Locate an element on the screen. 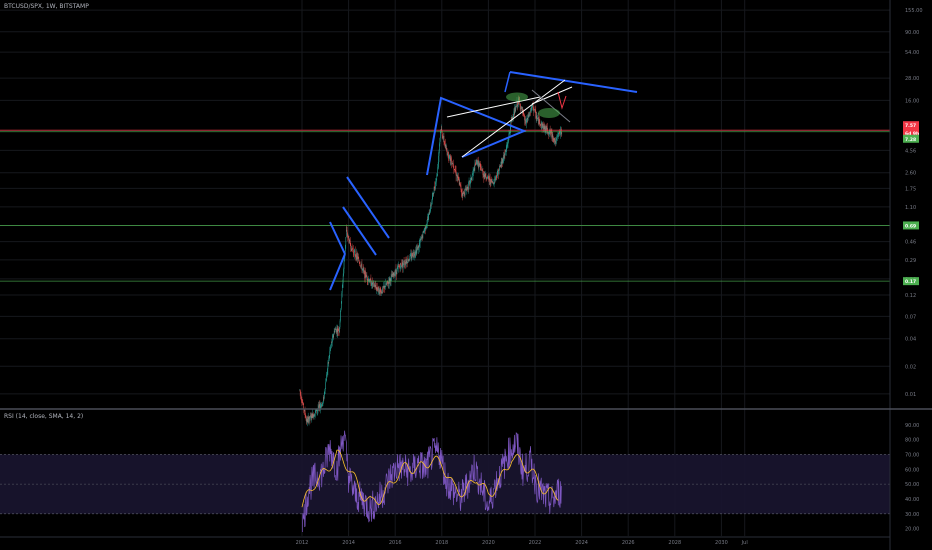 Image resolution: width=932 pixels, height=550 pixels. price-label: 0.17 is located at coordinates (910, 282).